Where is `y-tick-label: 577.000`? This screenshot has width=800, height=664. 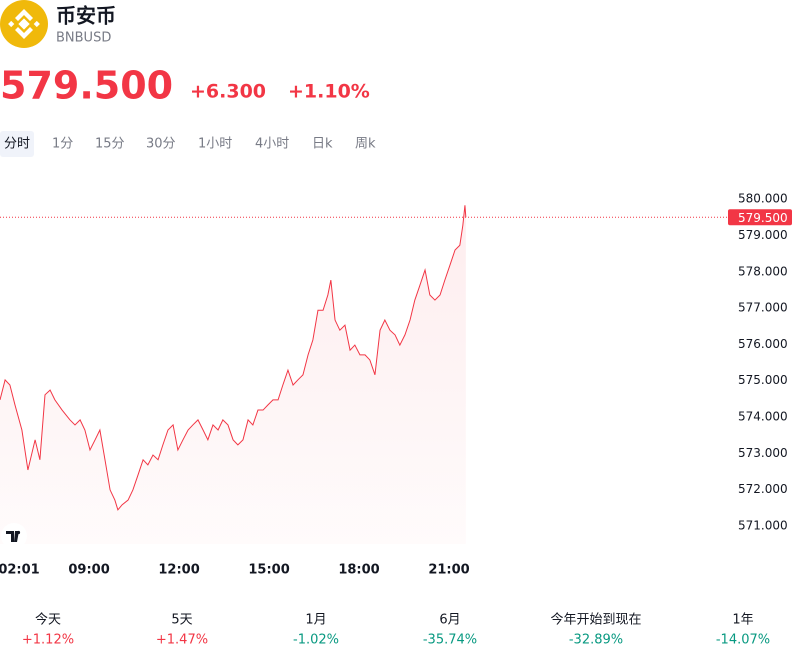 y-tick-label: 577.000 is located at coordinates (763, 308).